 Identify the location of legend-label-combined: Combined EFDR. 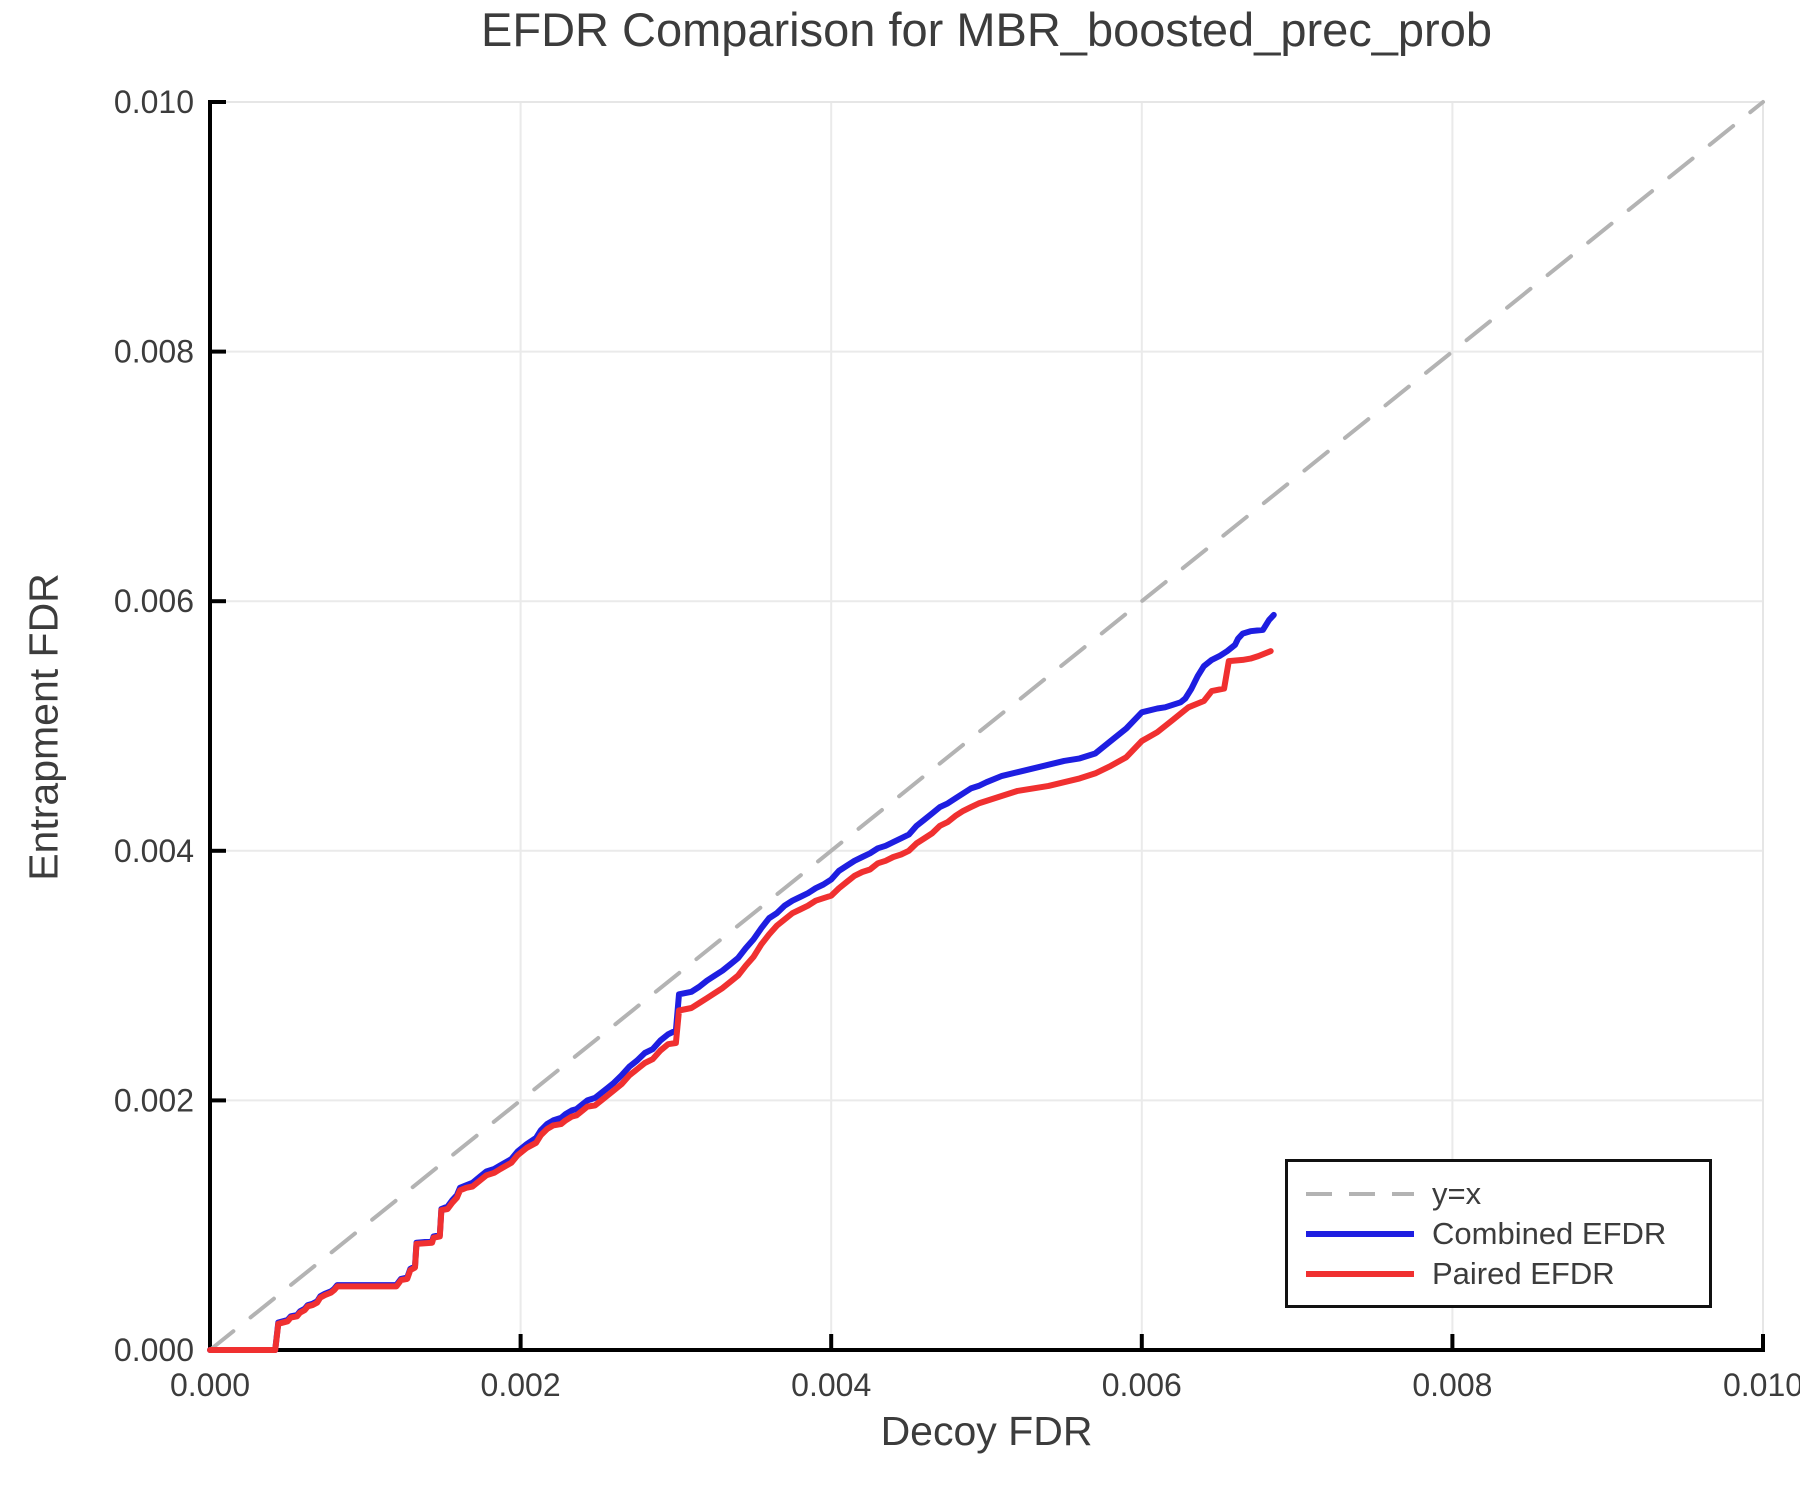
(1549, 1233).